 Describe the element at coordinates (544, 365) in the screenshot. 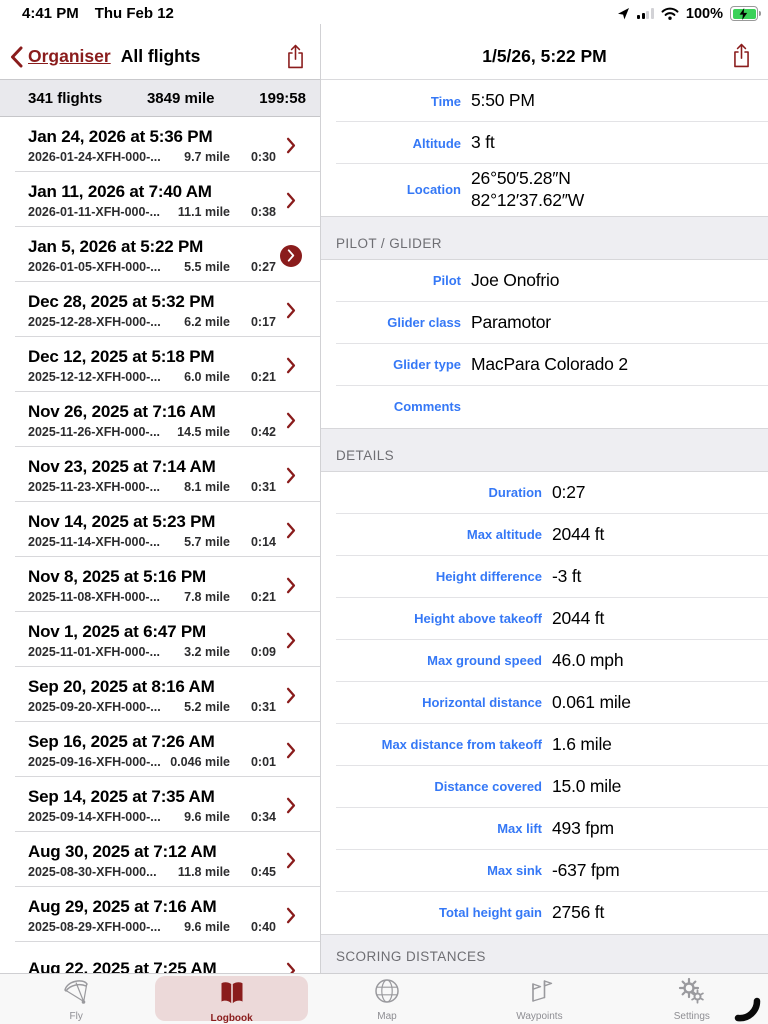

I see `detail-row: Glider type MacPara Colorado 2` at that location.